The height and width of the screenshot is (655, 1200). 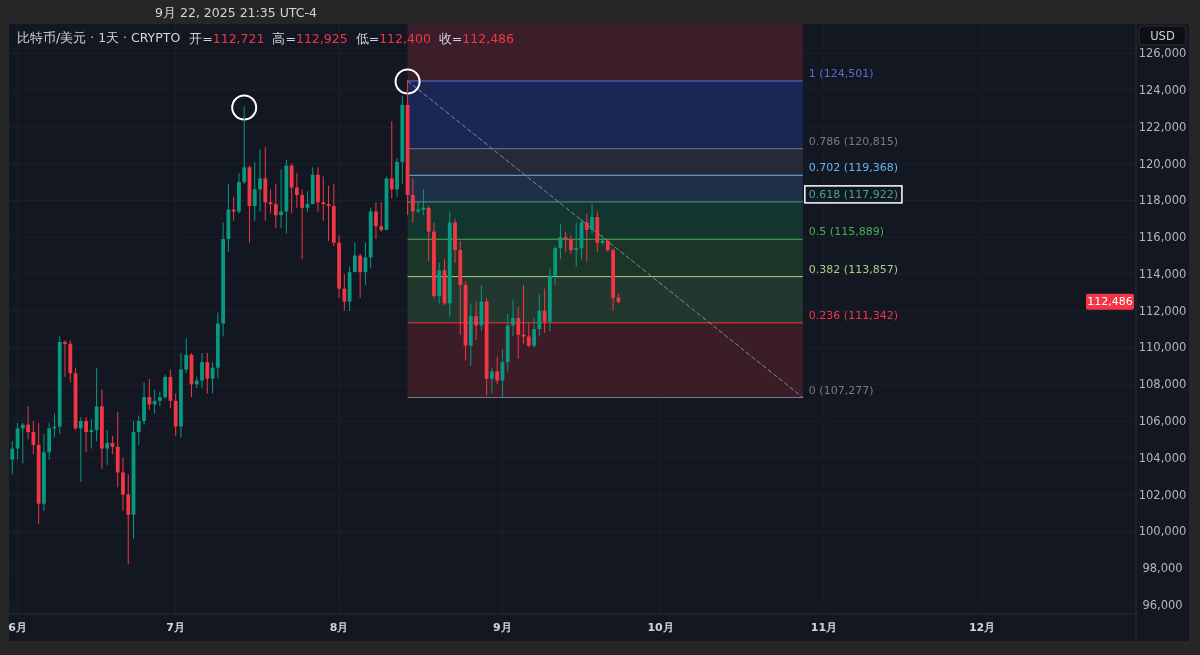 What do you see at coordinates (1162, 604) in the screenshot?
I see `y-tick-label: 96,000` at bounding box center [1162, 604].